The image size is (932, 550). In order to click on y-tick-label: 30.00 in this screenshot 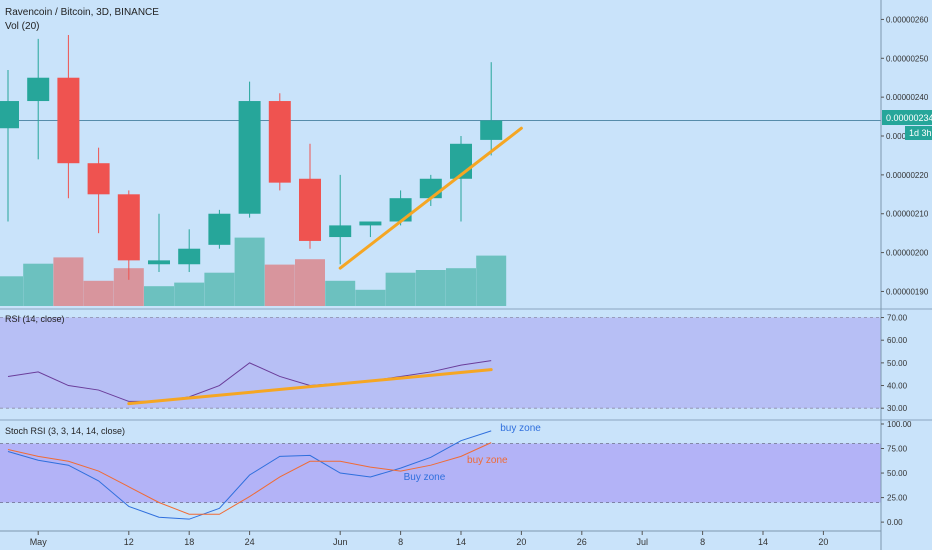, I will do `click(897, 408)`.